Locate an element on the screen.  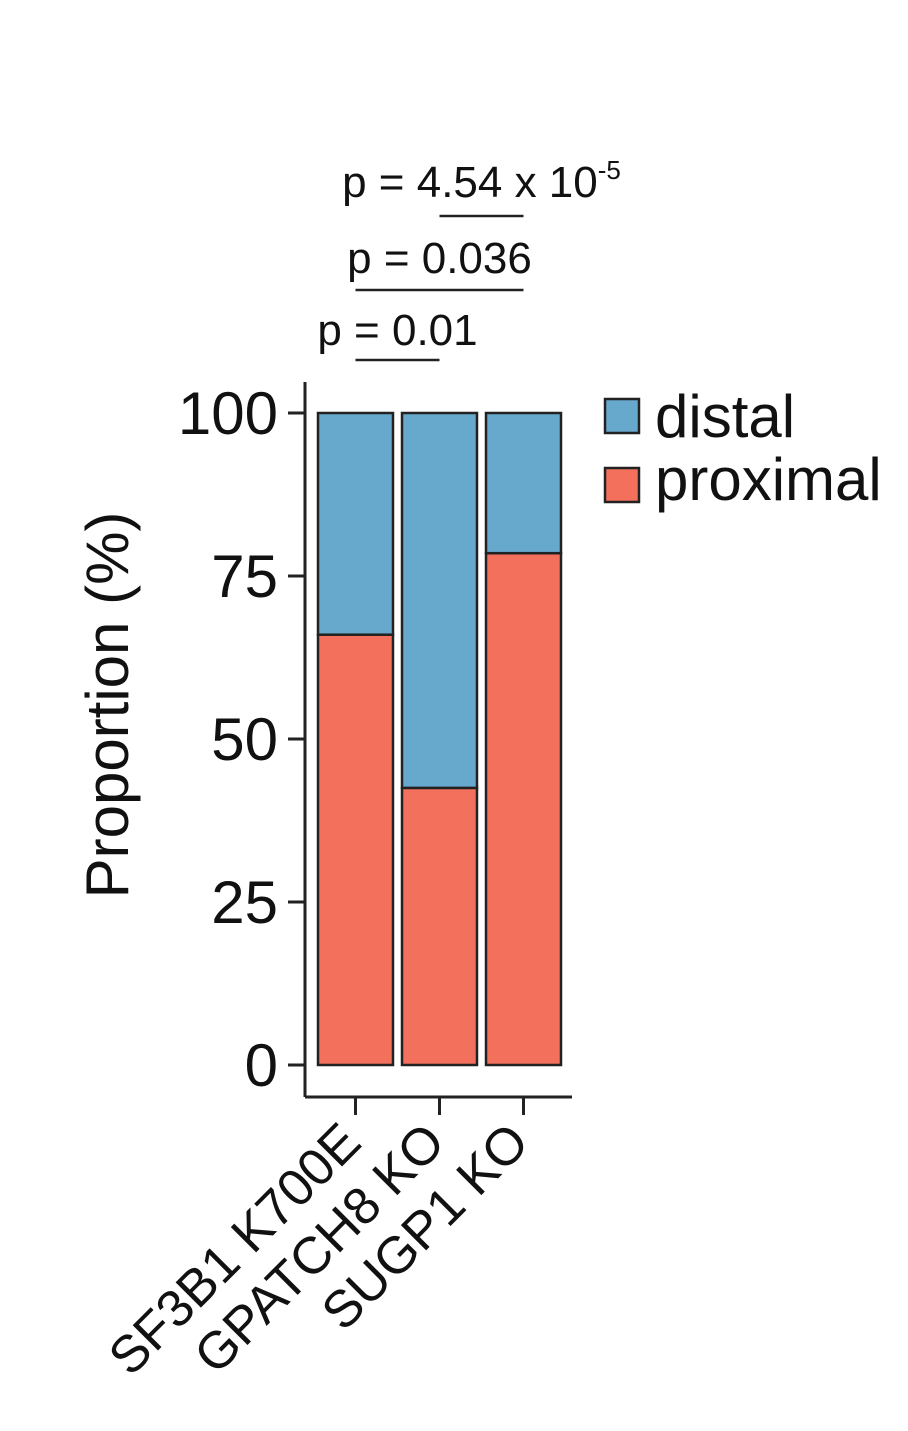
legend-swatch-proximal is located at coordinates (622, 485).